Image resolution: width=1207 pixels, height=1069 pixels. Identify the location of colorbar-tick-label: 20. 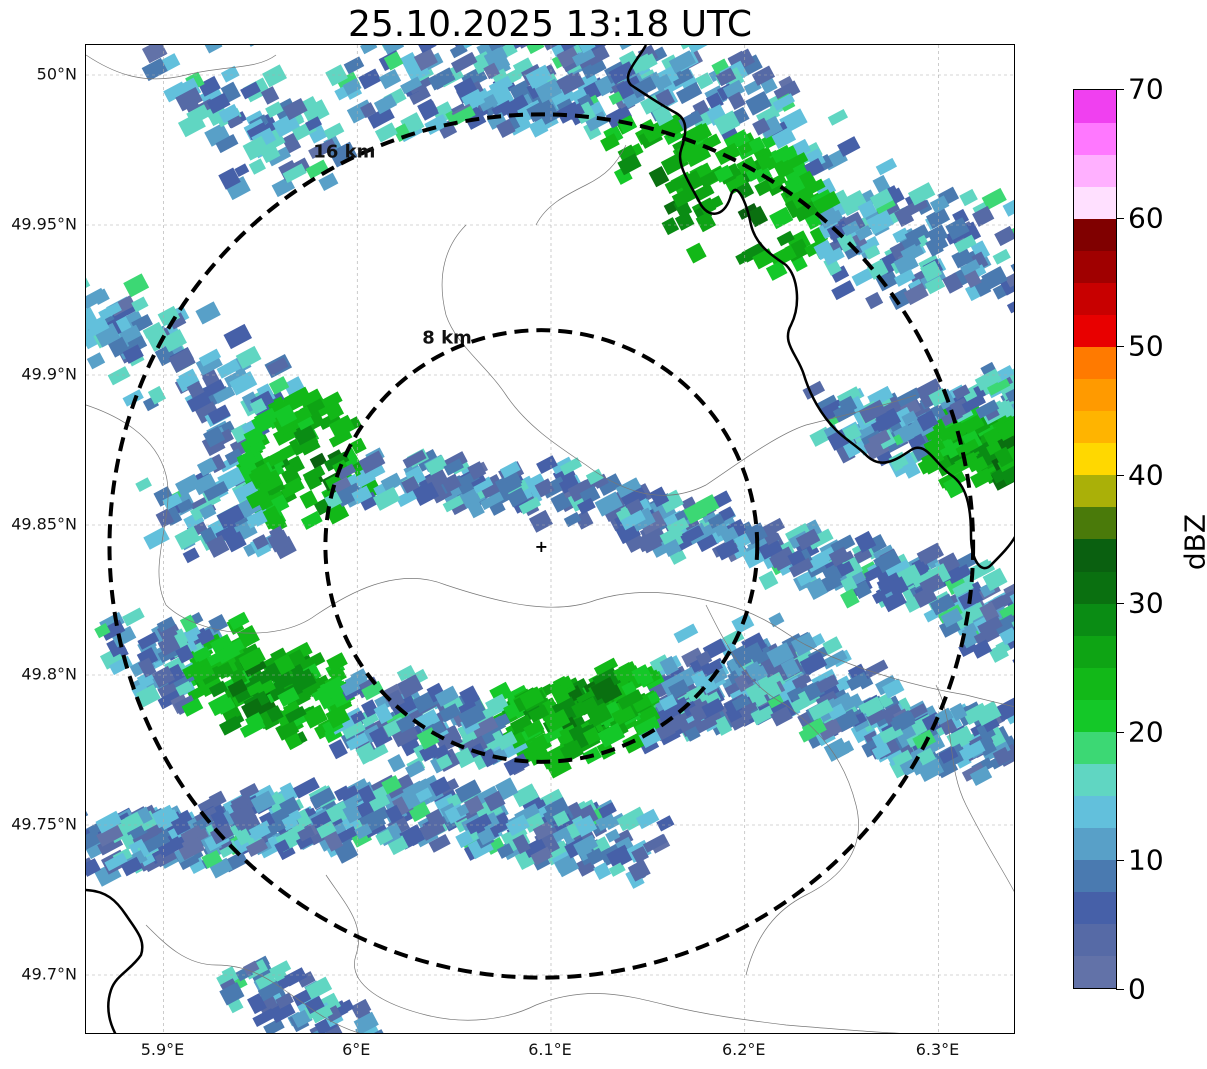
(1146, 732).